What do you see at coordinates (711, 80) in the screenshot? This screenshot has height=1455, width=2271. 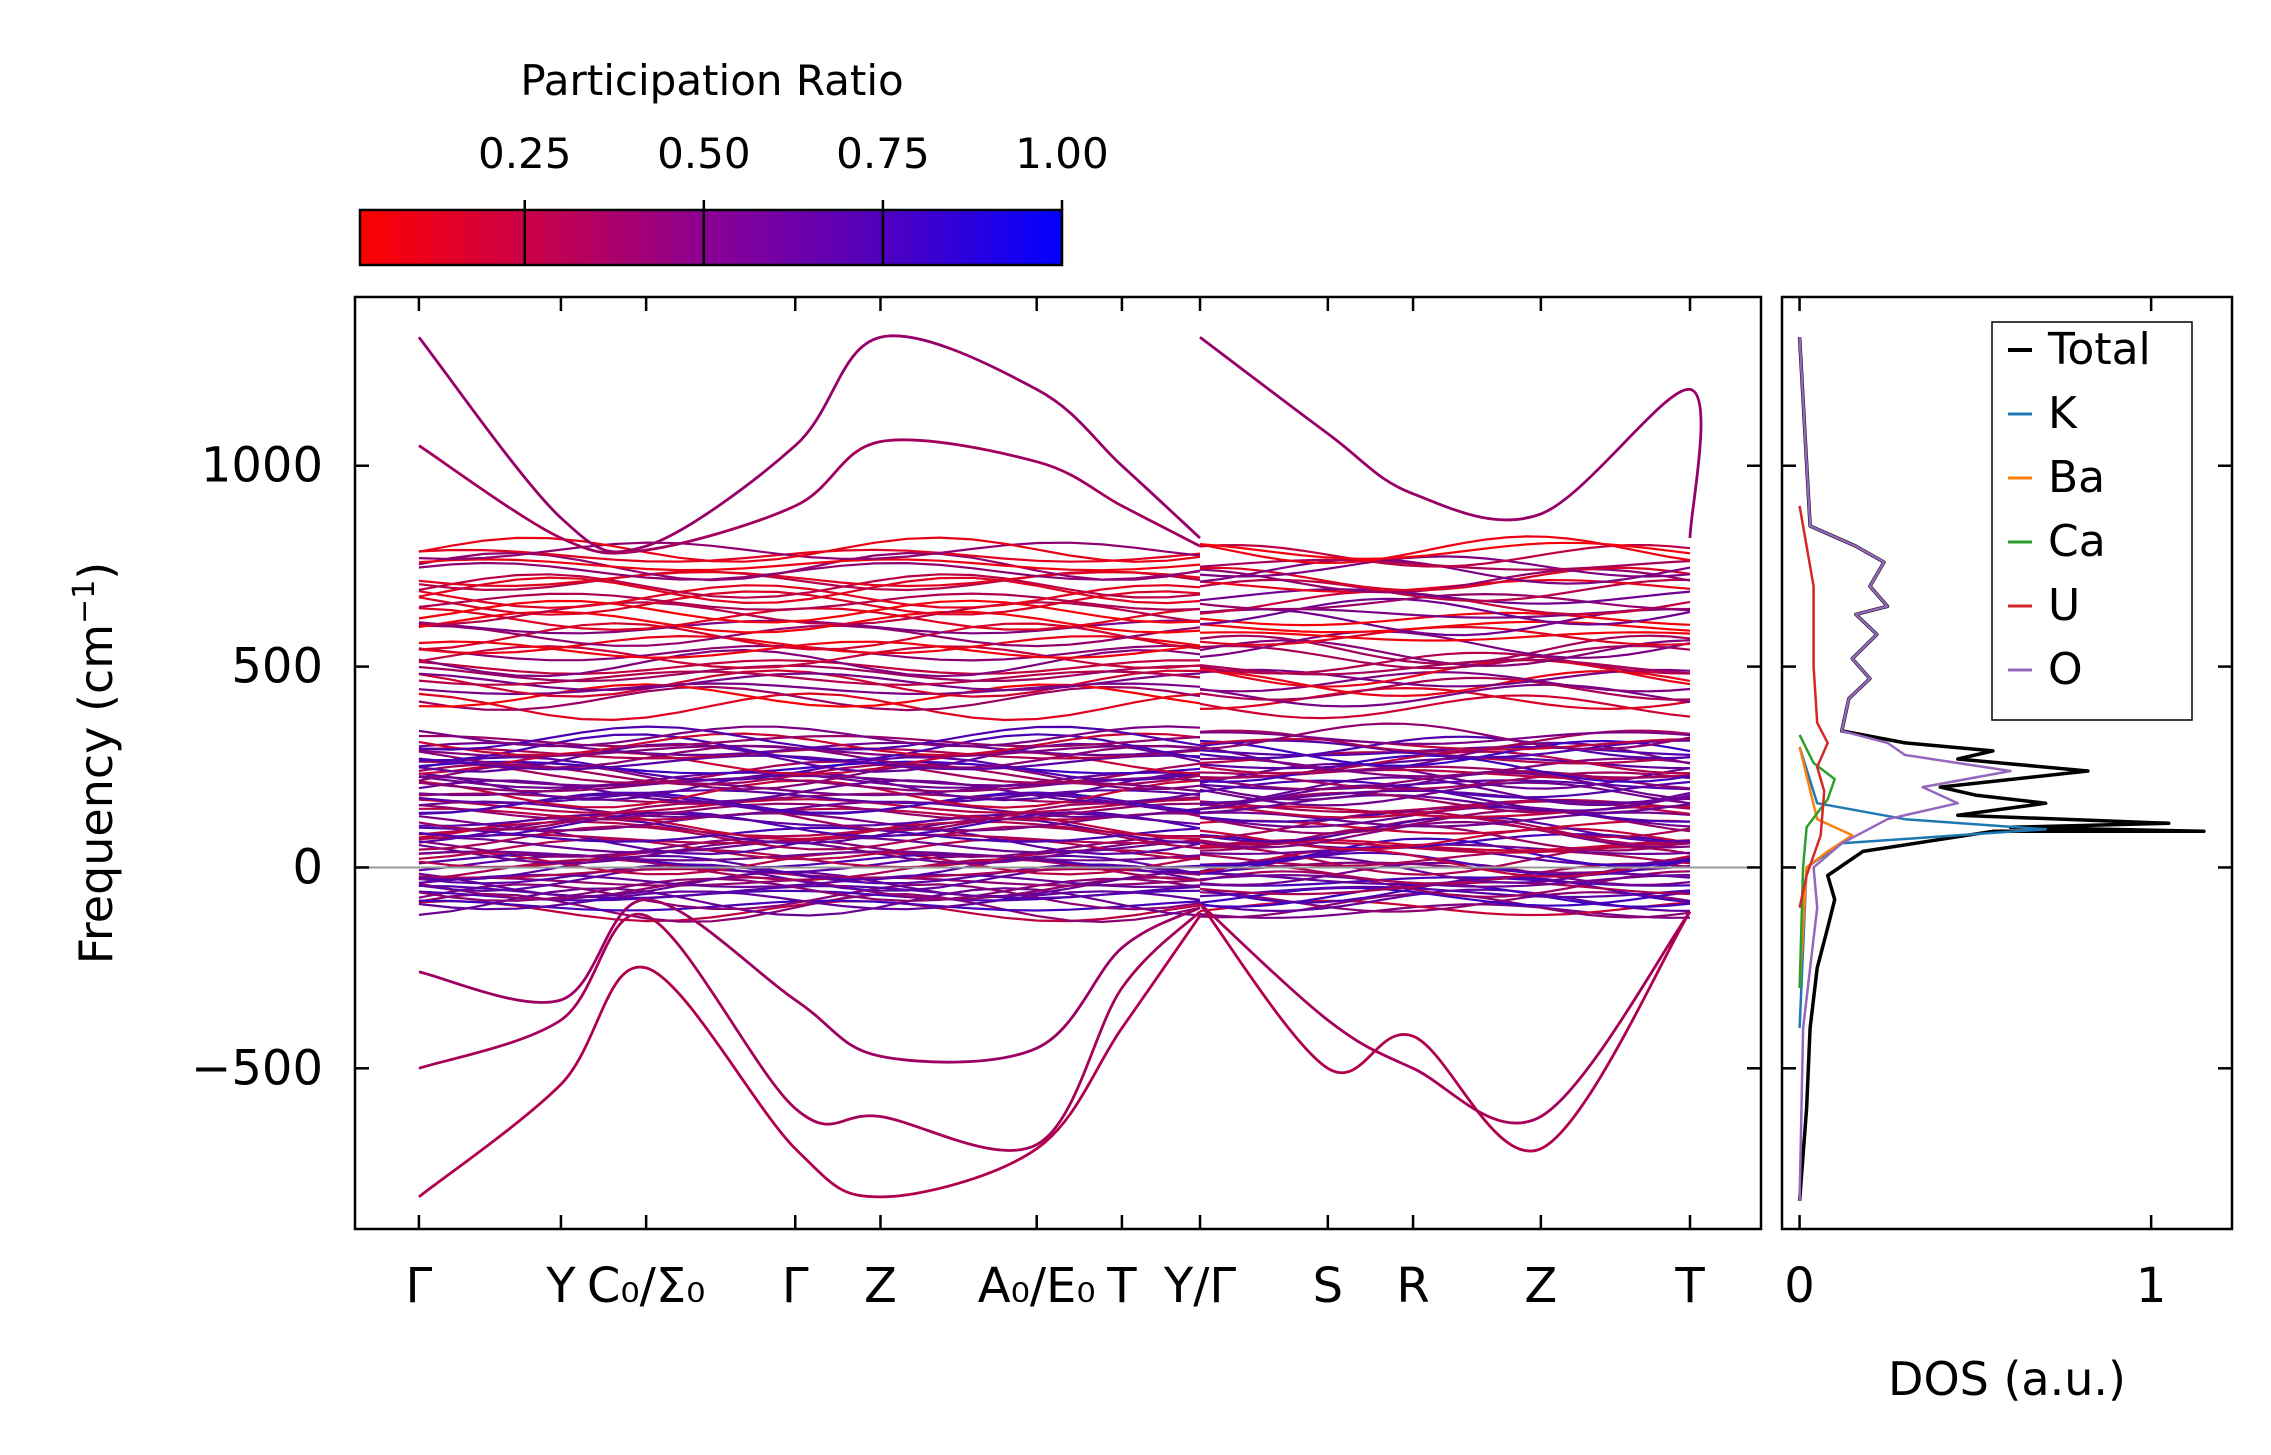 I see `colorbar-title: Participation Ratio` at bounding box center [711, 80].